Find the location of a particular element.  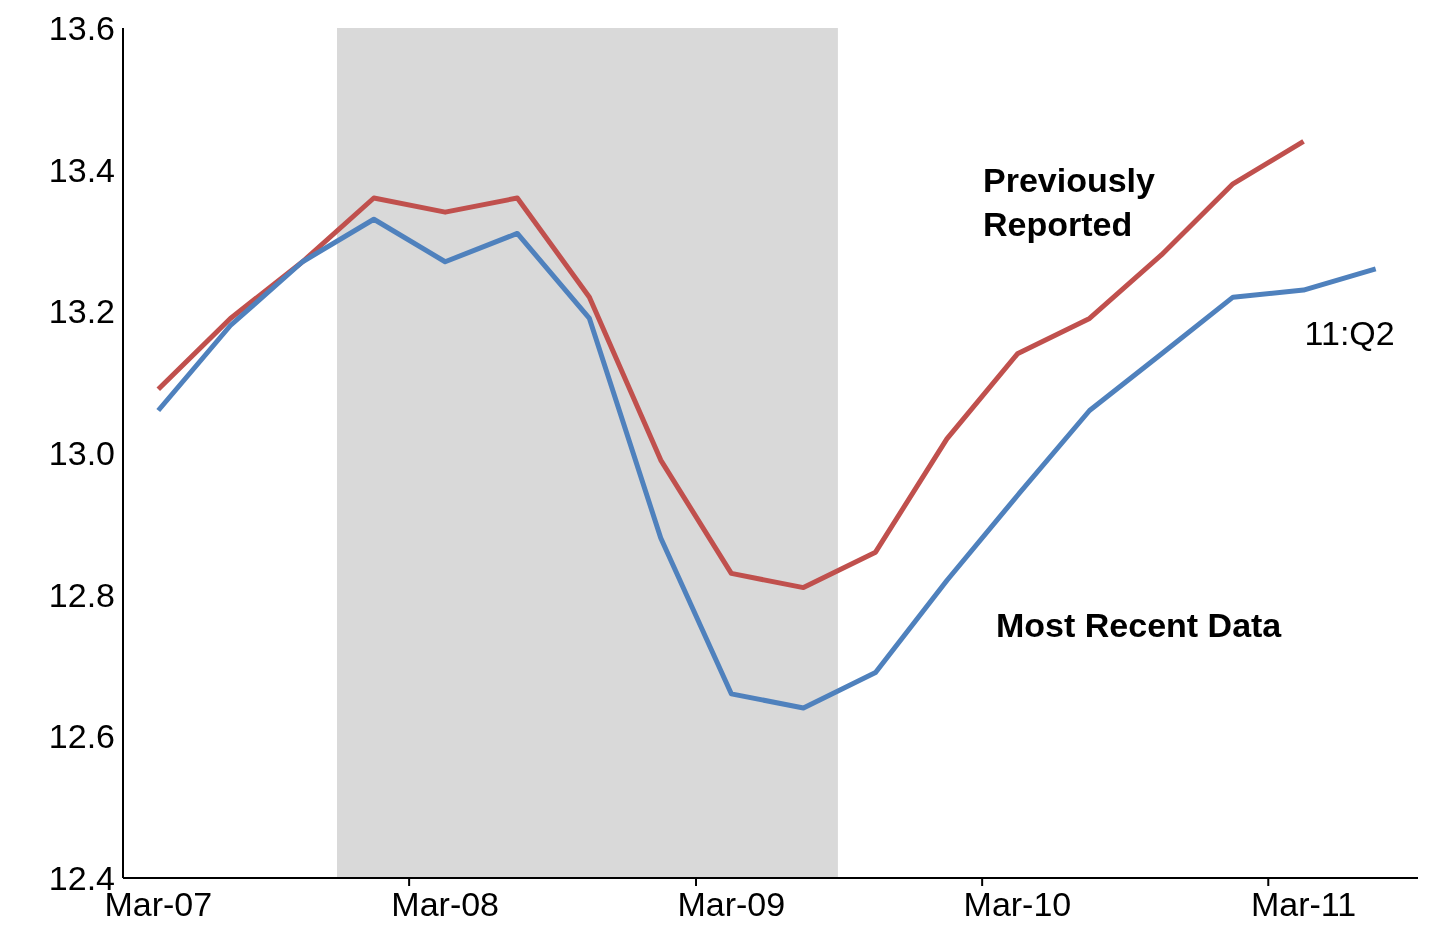

x-tick-label: Mar-10 is located at coordinates (1017, 904).